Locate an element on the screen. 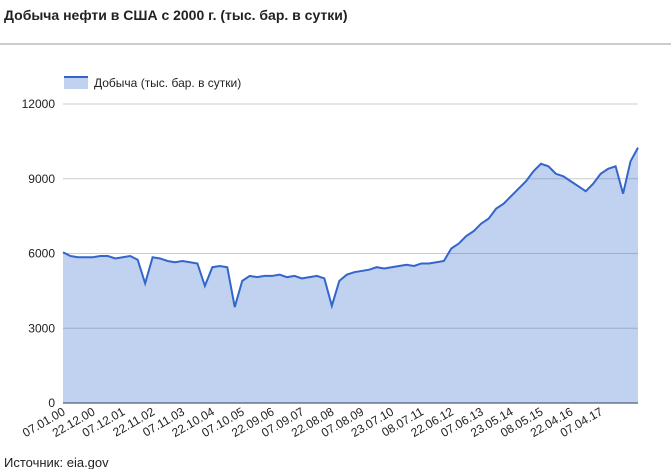 The width and height of the screenshot is (671, 469). legend-swatch is located at coordinates (76, 83).